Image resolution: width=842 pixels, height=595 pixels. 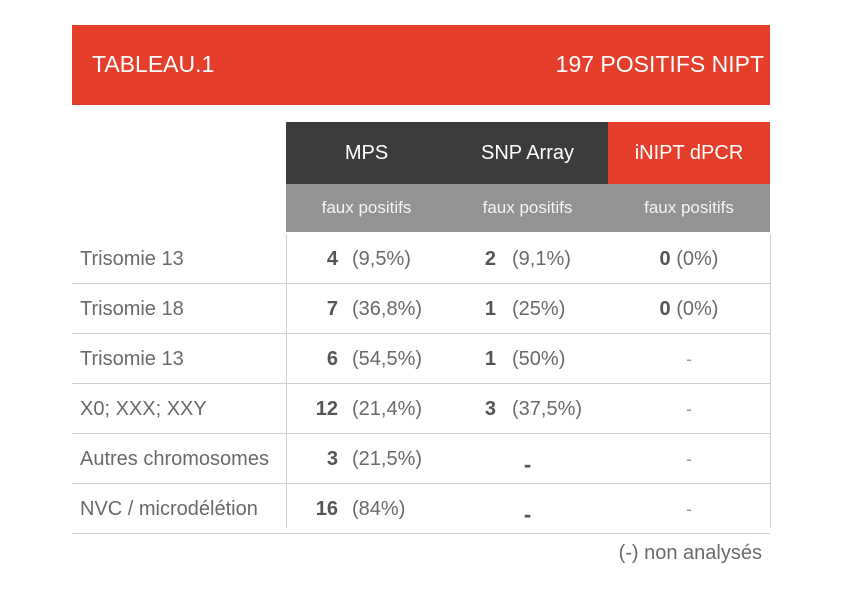 What do you see at coordinates (421, 65) in the screenshot?
I see `title-banner: TABLEAU.1 197 POSITIFS NIPT` at bounding box center [421, 65].